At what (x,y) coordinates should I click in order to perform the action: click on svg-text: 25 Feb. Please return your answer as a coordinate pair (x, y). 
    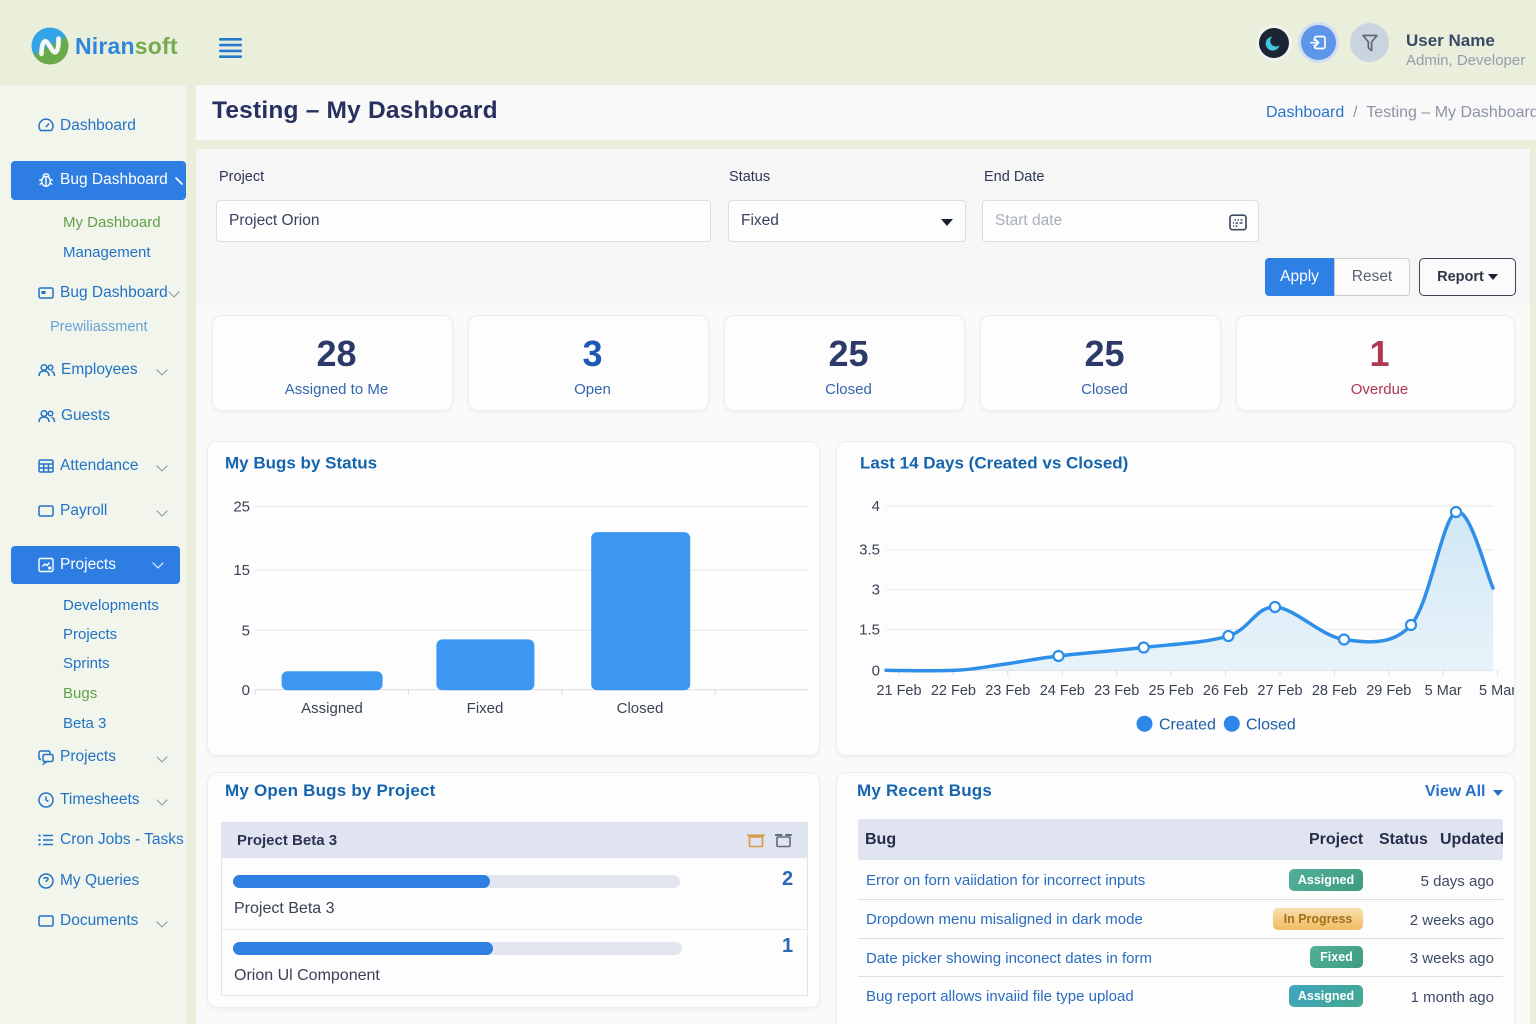
    Looking at the image, I should click on (1171, 691).